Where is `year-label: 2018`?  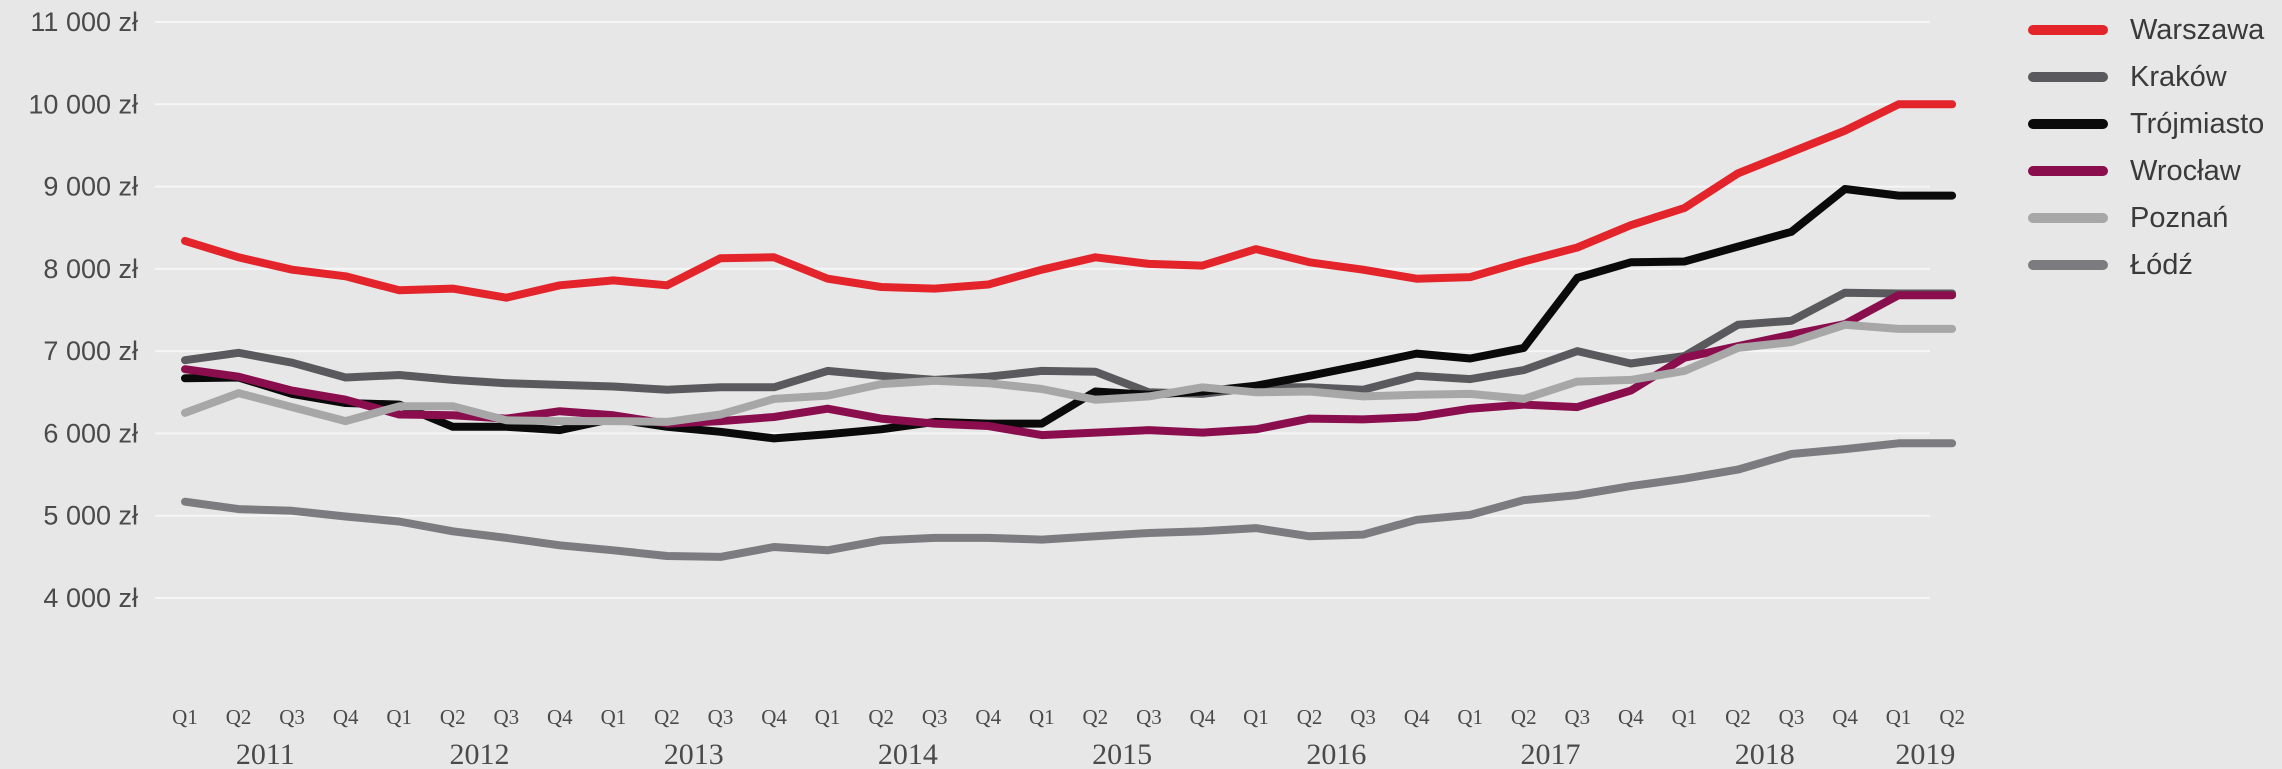 year-label: 2018 is located at coordinates (1765, 753).